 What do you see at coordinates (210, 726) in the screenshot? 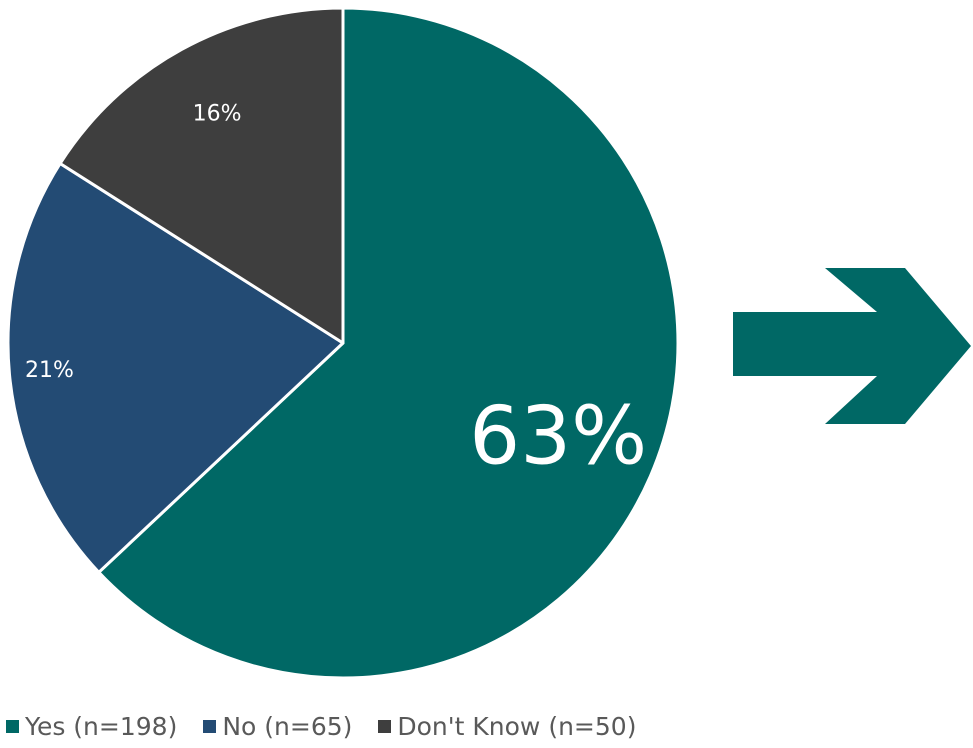
I see `legend-swatch-no` at bounding box center [210, 726].